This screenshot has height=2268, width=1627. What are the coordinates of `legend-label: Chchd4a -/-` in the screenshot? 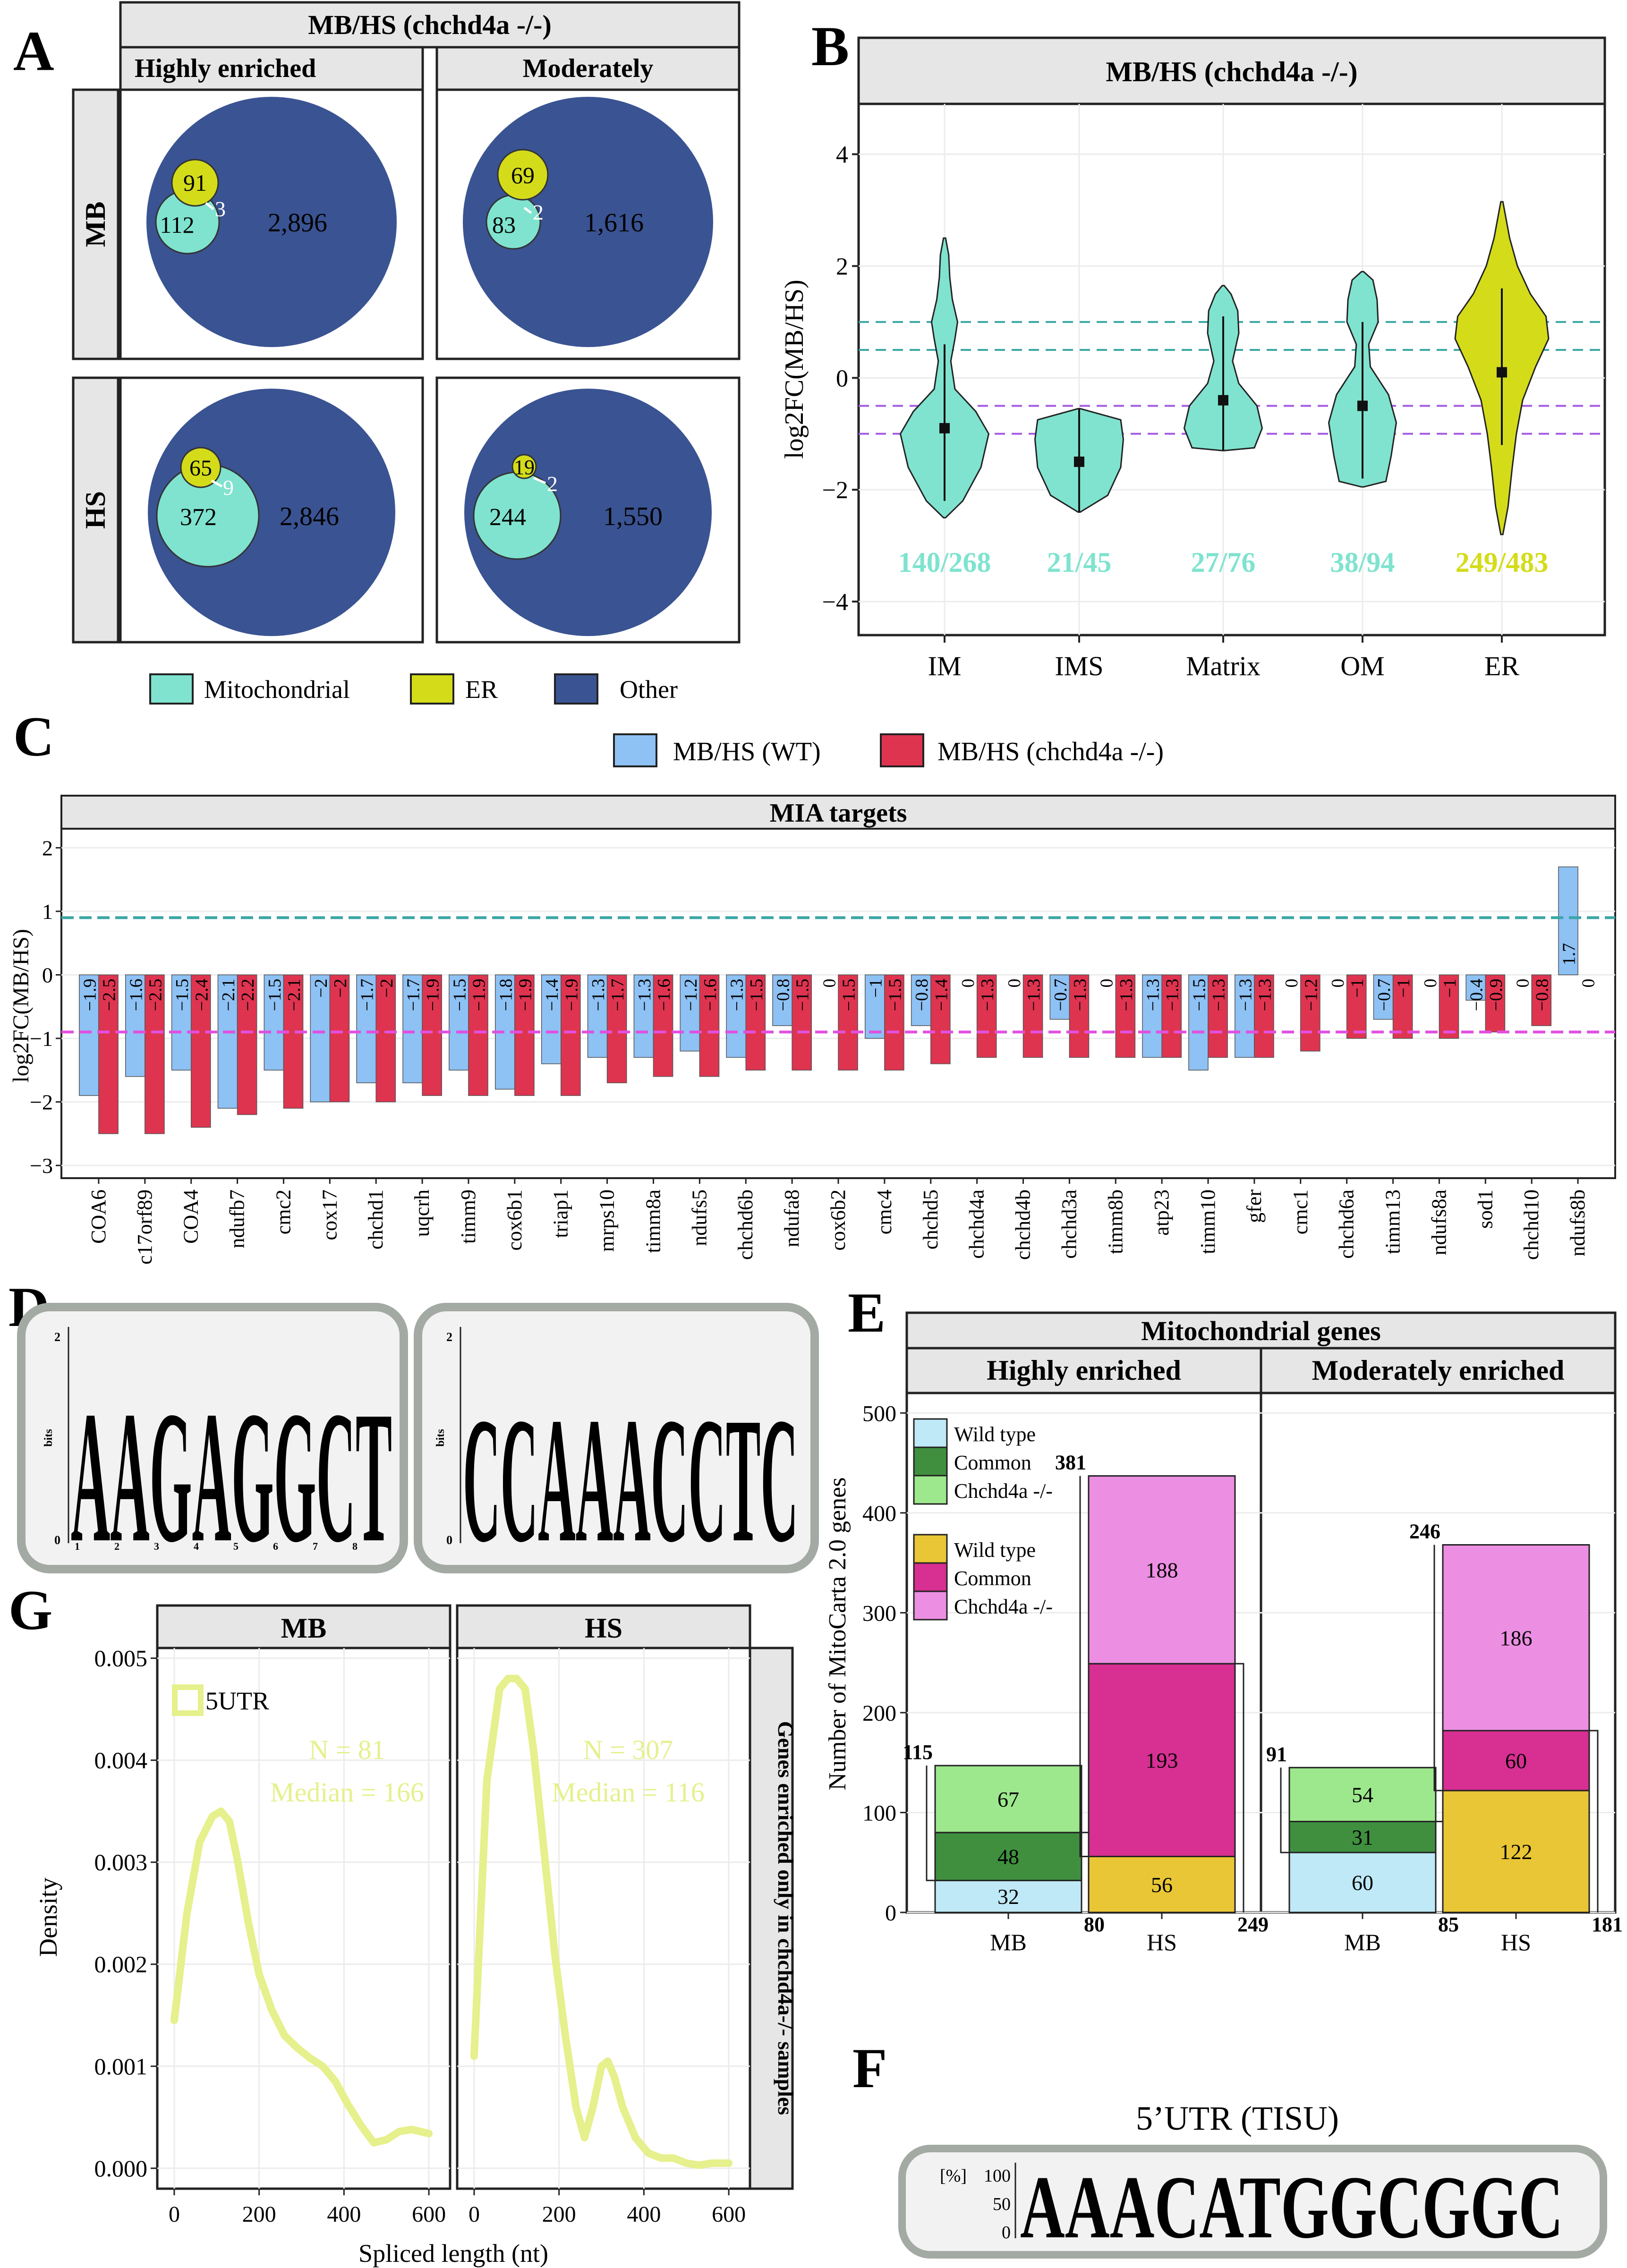 It's located at (1003, 1607).